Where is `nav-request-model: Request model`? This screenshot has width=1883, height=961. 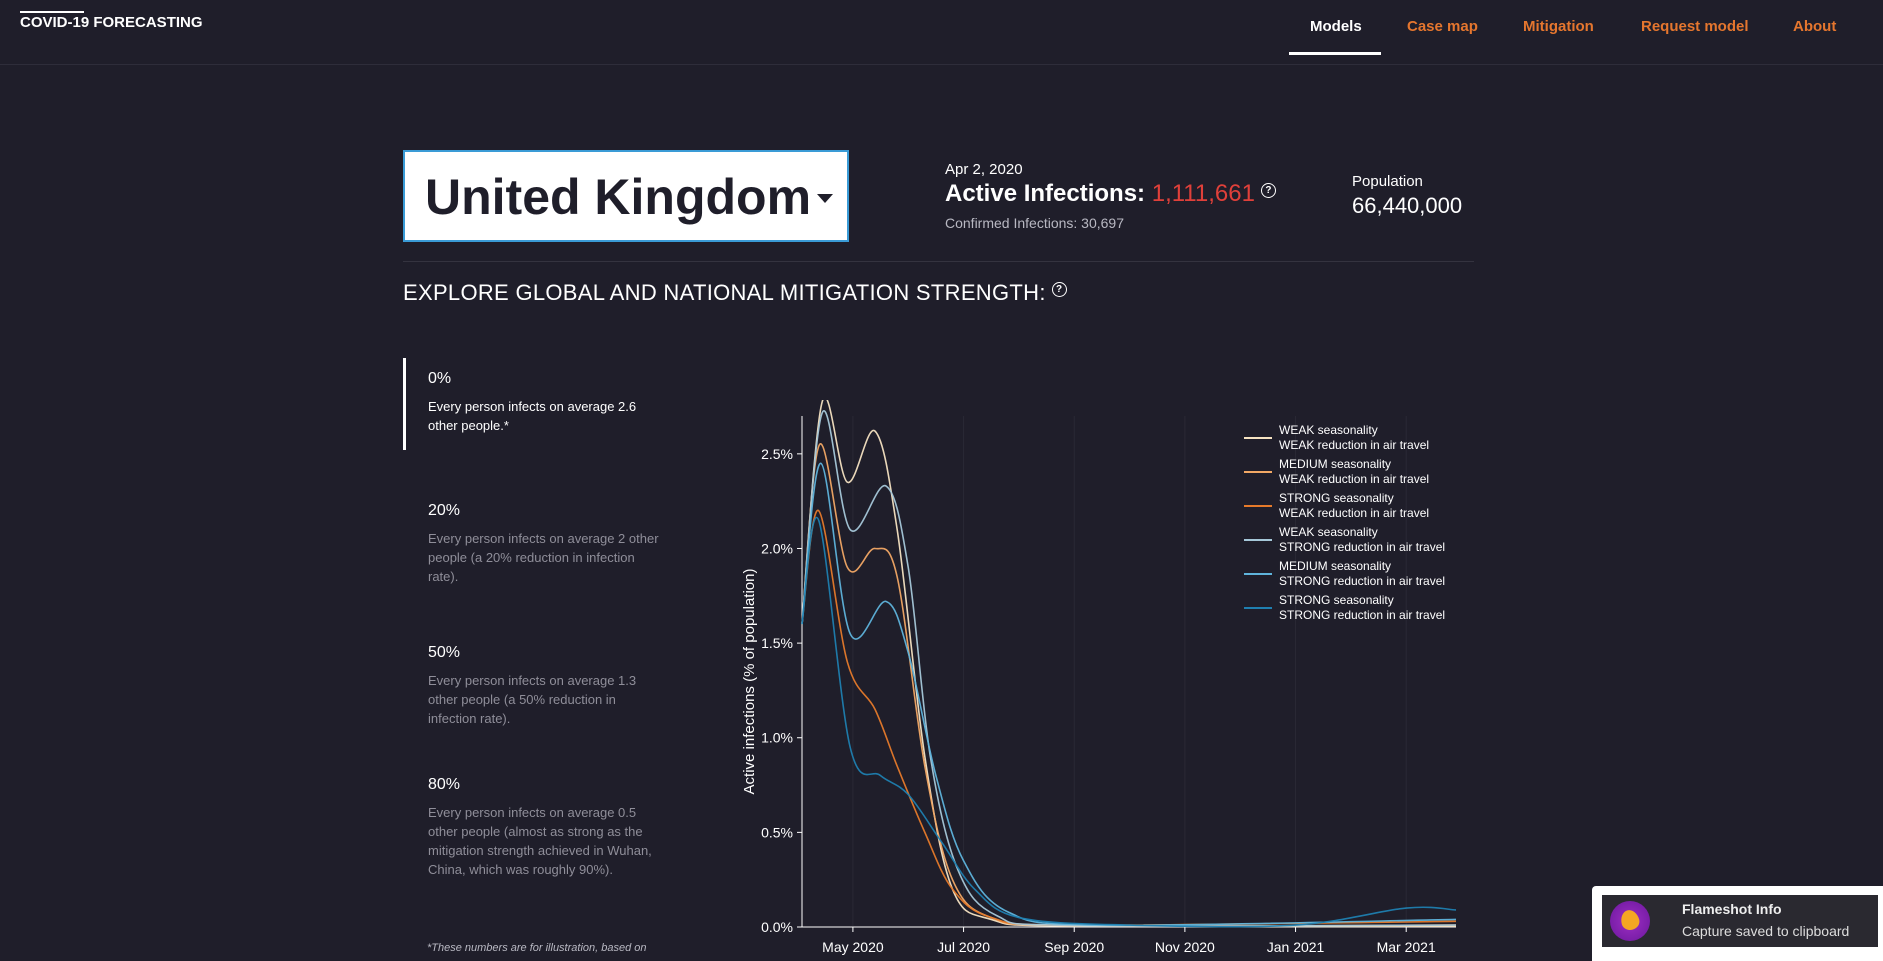
nav-request-model: Request model is located at coordinates (1695, 26).